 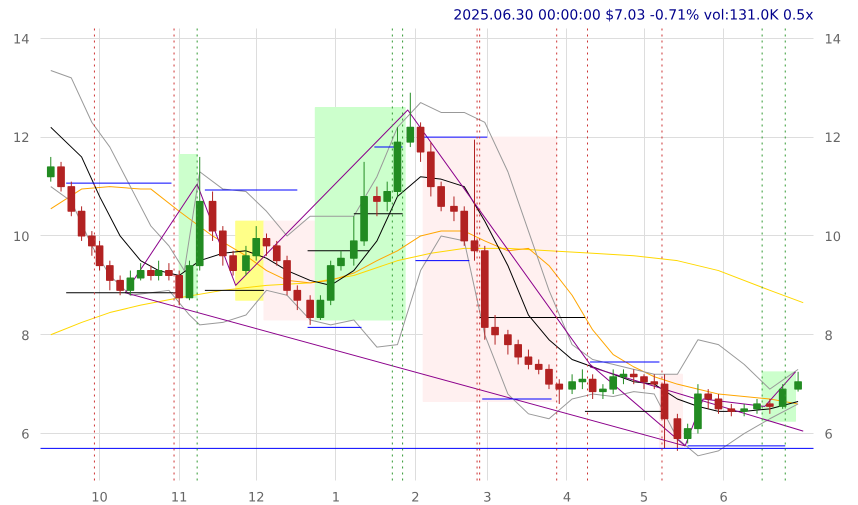 What do you see at coordinates (833, 237) in the screenshot?
I see `y2-tick-label: 10` at bounding box center [833, 237].